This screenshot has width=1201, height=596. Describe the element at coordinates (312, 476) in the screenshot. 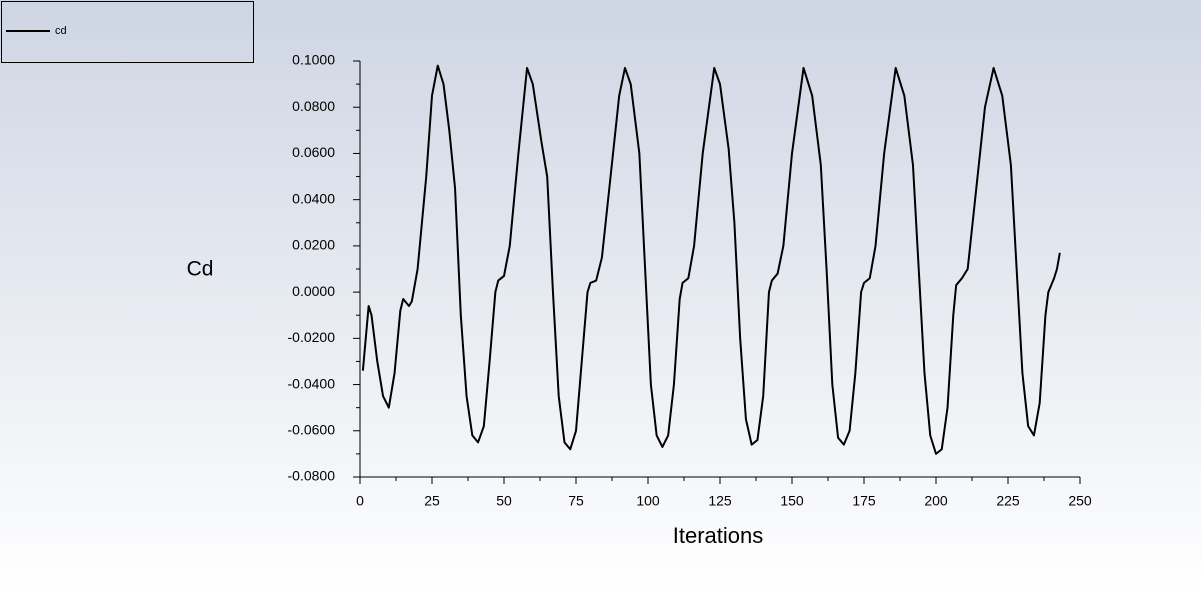

I see `y-tick-label: -0.0800` at that location.